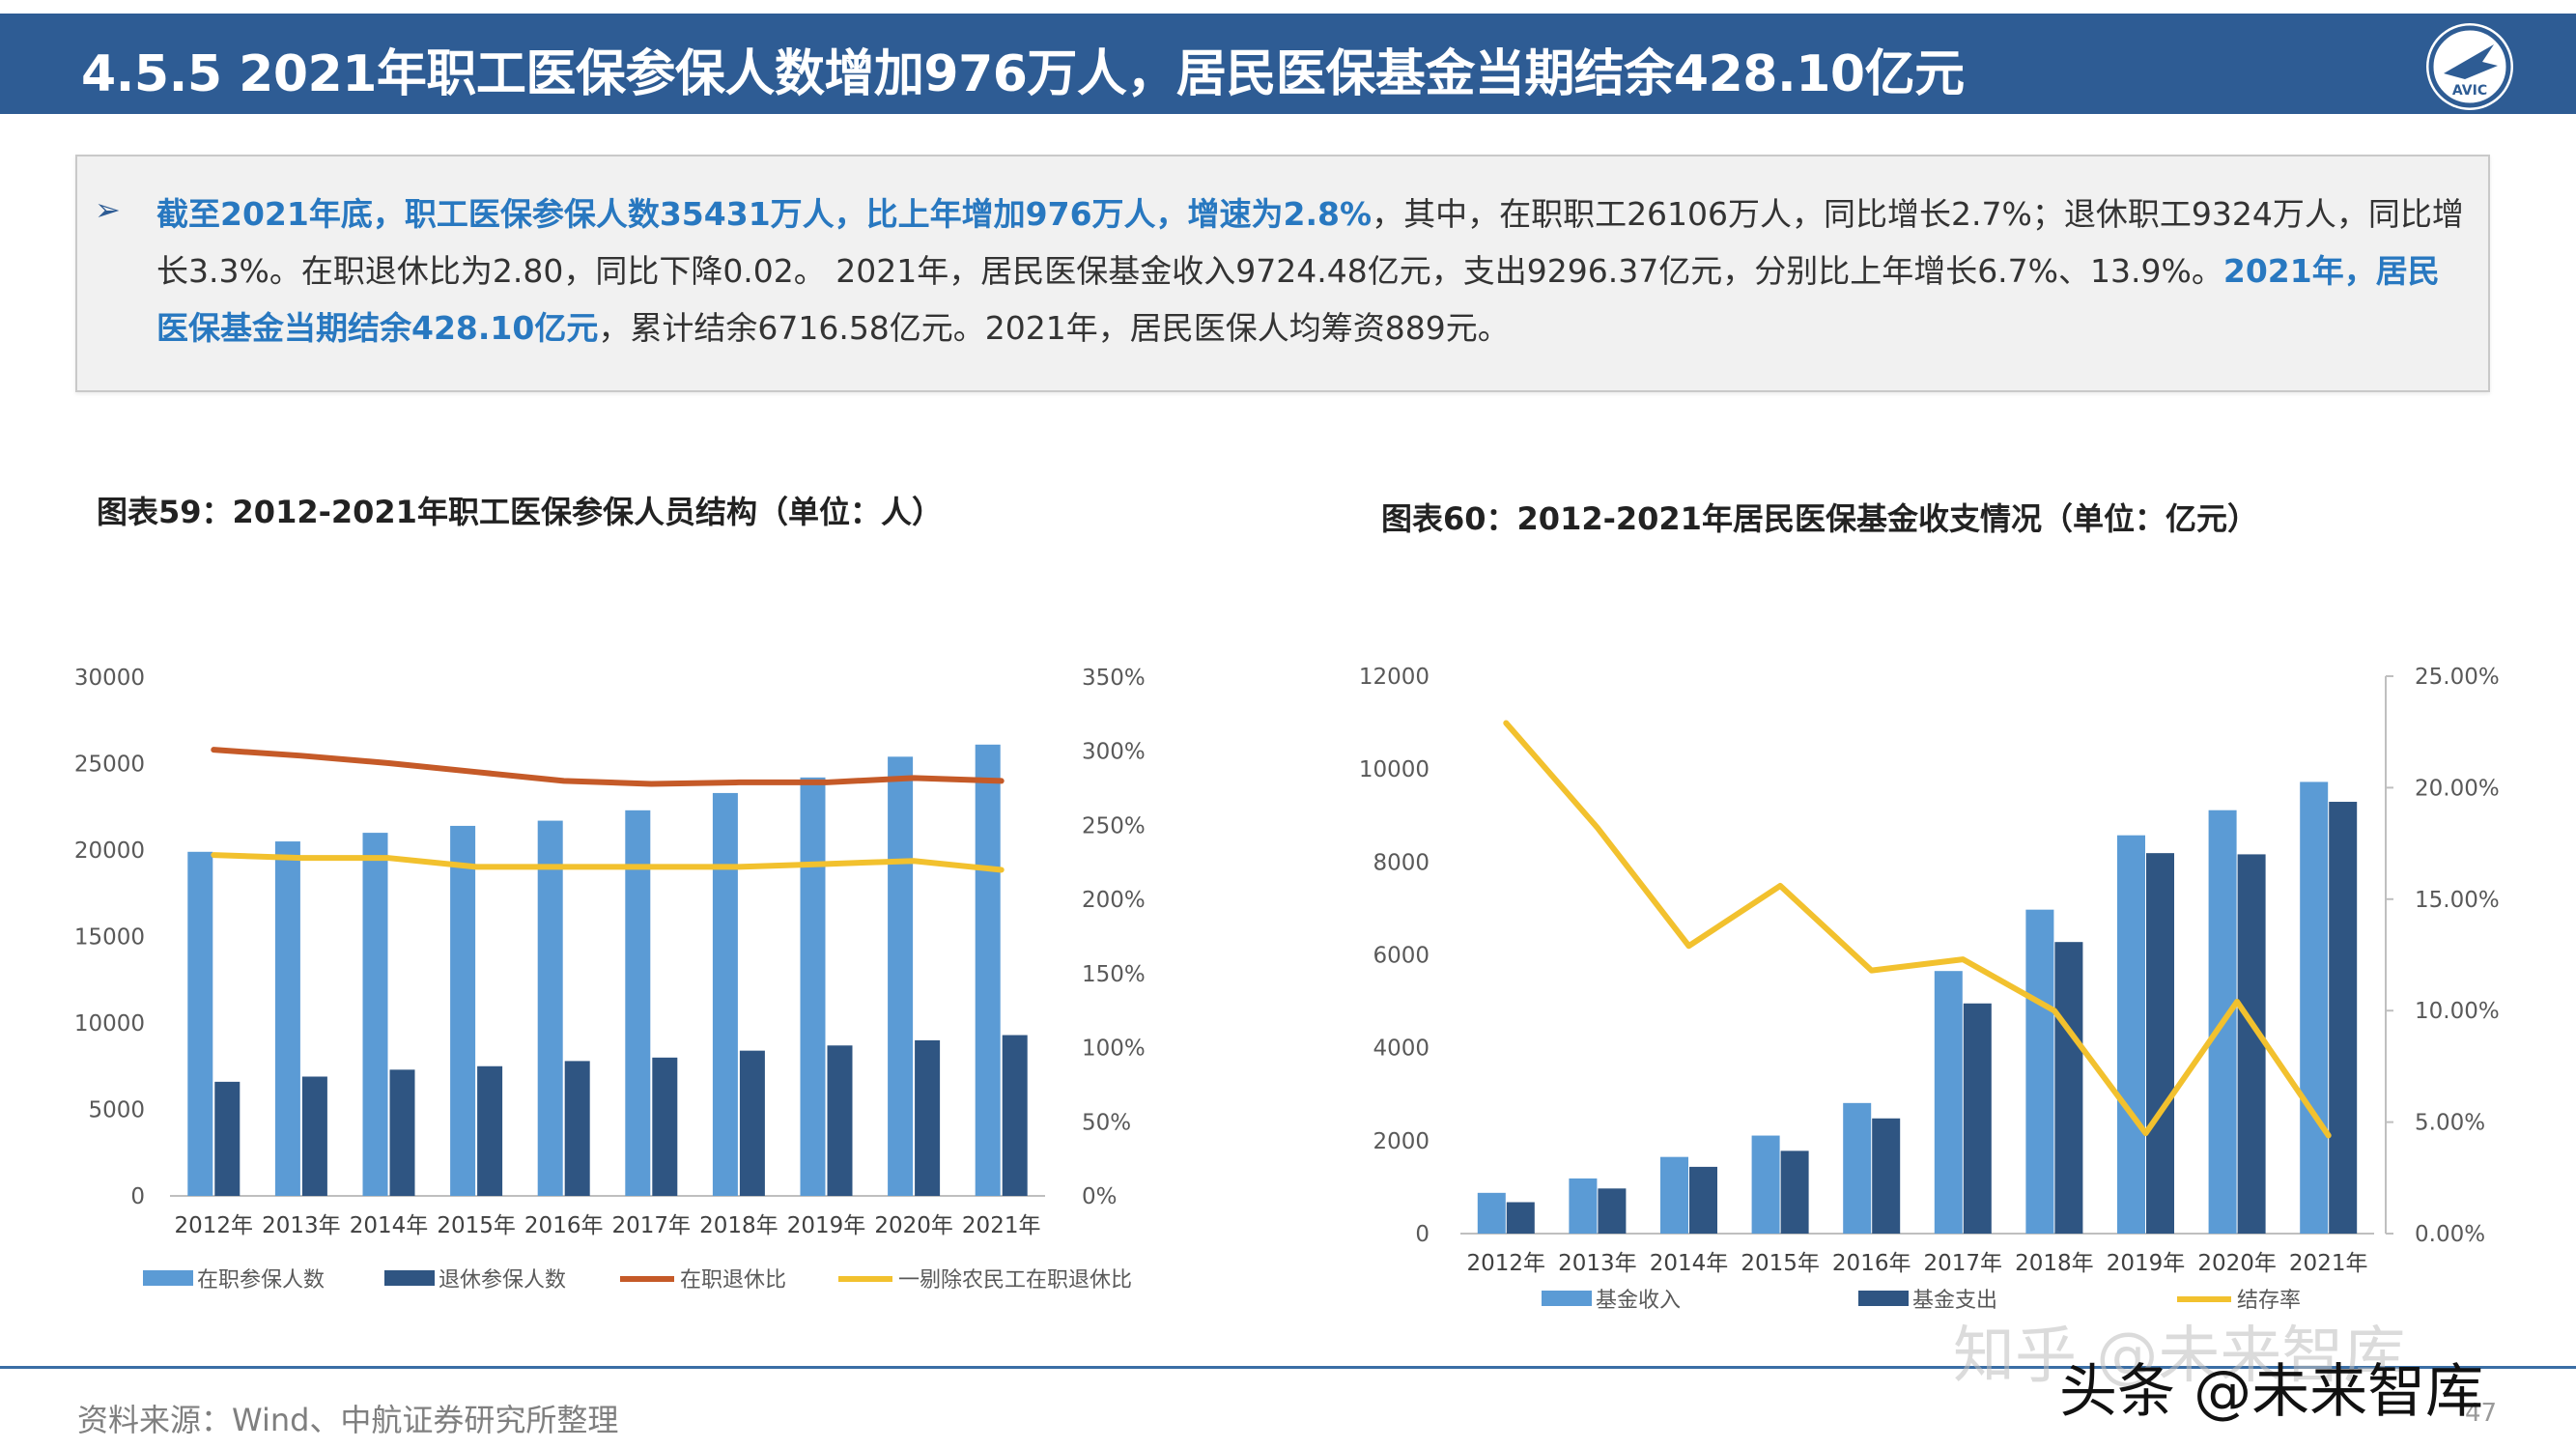  Describe the element at coordinates (116, 1110) in the screenshot. I see `y-tick-label: 5000` at that location.